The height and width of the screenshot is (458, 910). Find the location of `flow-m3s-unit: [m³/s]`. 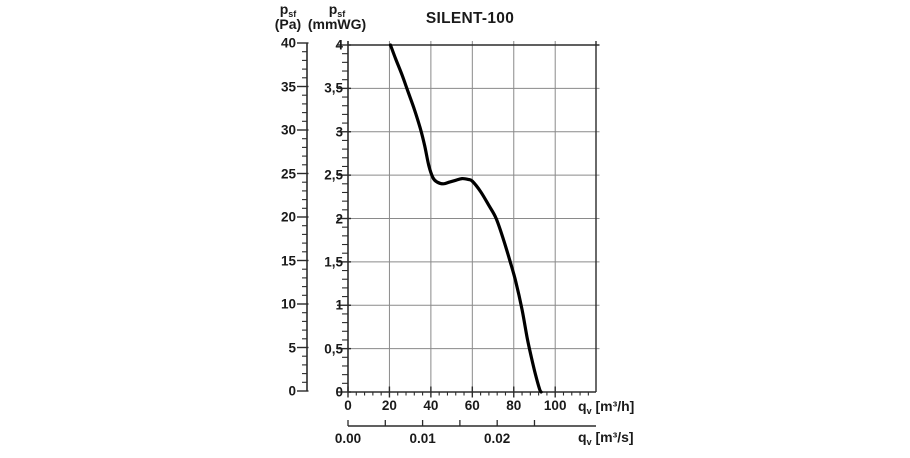

flow-m3s-unit: [m³/s] is located at coordinates (614, 437).